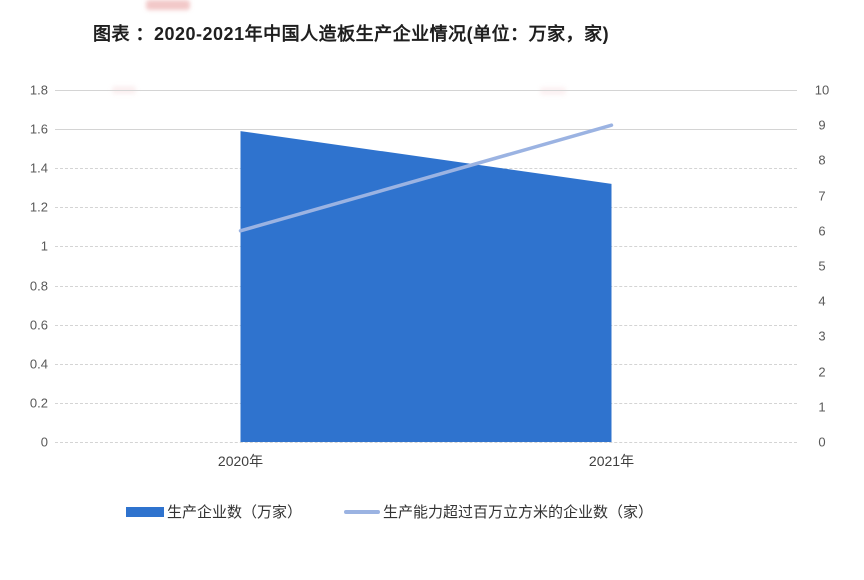  What do you see at coordinates (362, 511) in the screenshot?
I see `line-series-swatch` at bounding box center [362, 511].